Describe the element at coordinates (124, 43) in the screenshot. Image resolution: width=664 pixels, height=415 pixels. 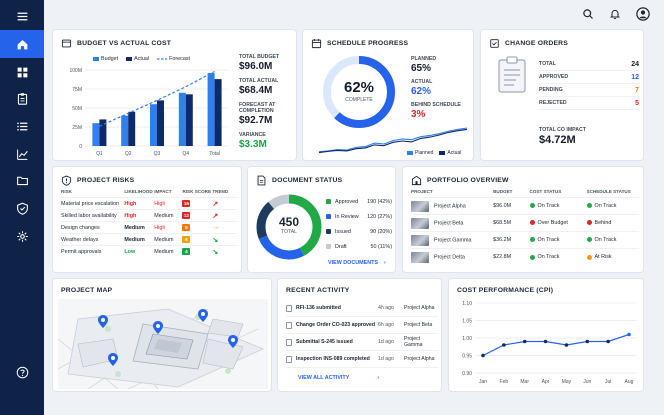
I see `budget-title: BUDGET VS ACTUAL COST` at that location.